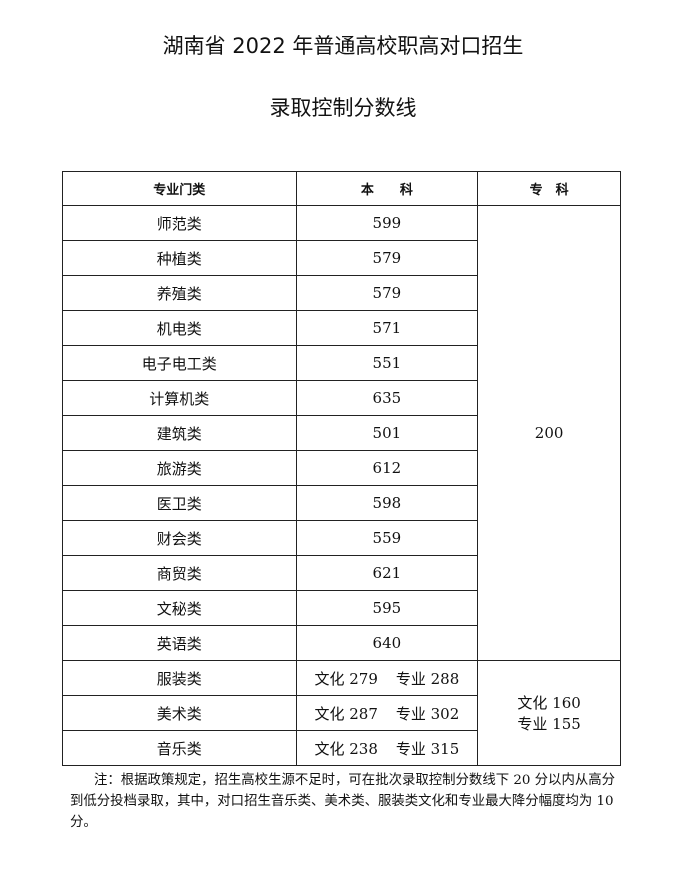 This screenshot has height=874, width=686. Describe the element at coordinates (387, 608) in the screenshot. I see `undergrad-score-cell: 595` at that location.